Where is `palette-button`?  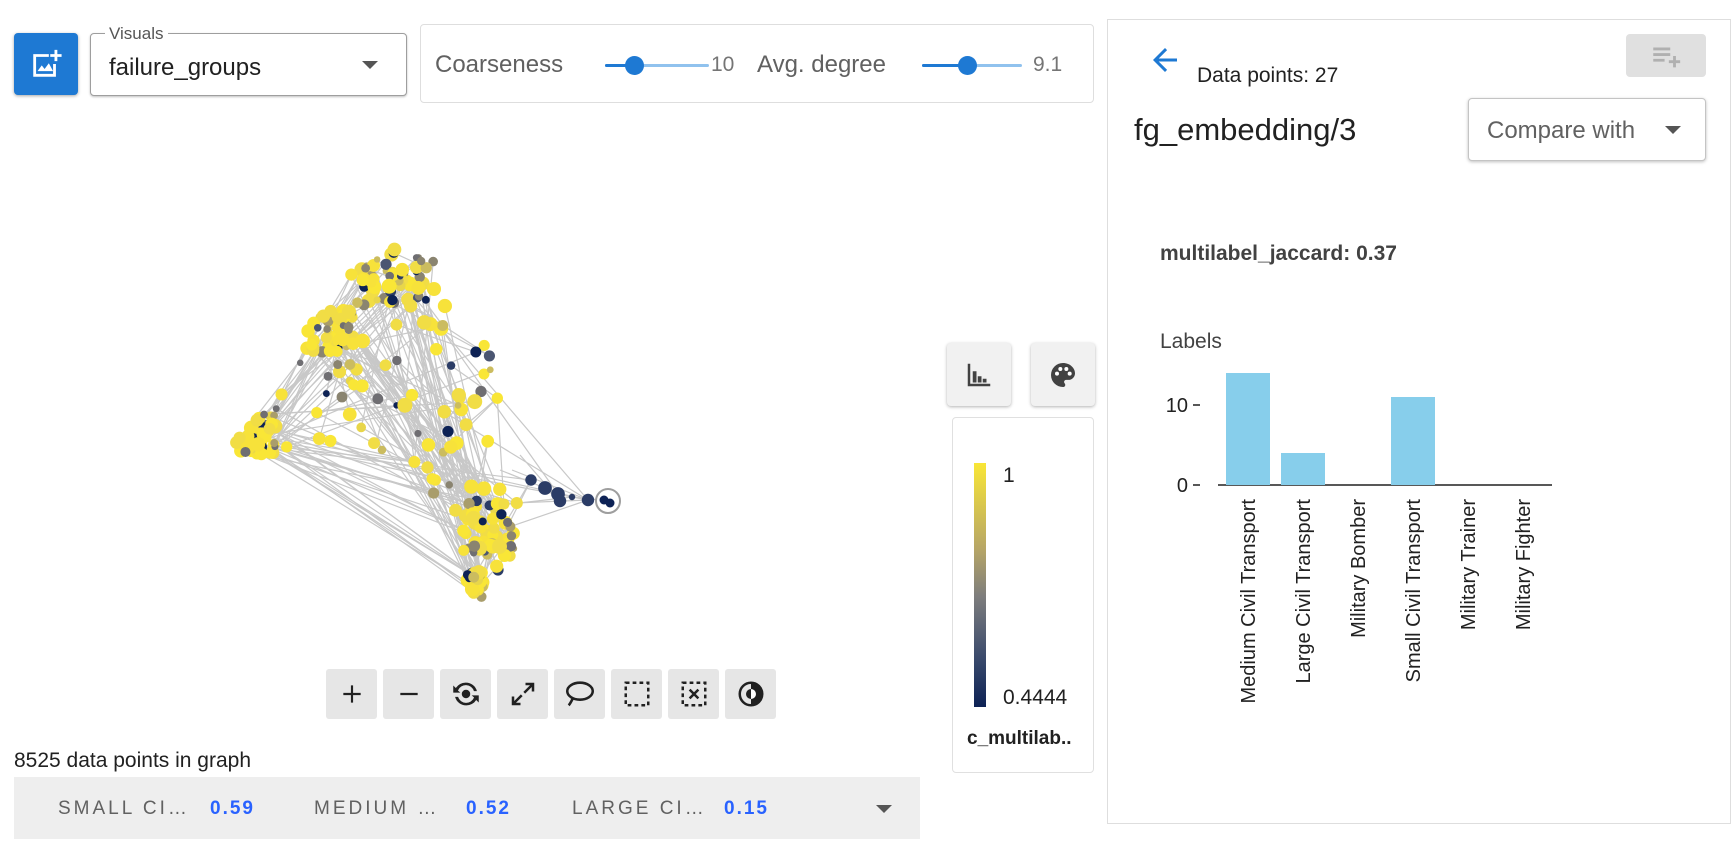
palette-button is located at coordinates (1063, 374).